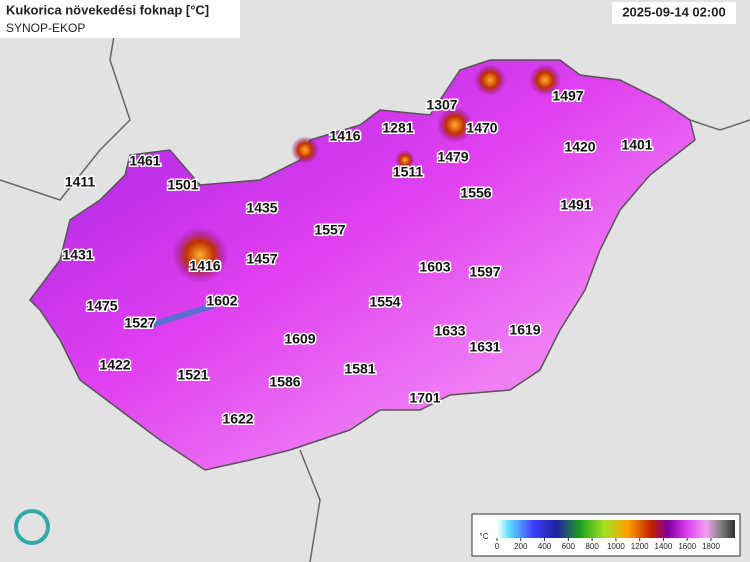 This screenshot has height=562, width=750. What do you see at coordinates (45, 28) in the screenshot?
I see `subtitle: SYNOP-EKOP` at bounding box center [45, 28].